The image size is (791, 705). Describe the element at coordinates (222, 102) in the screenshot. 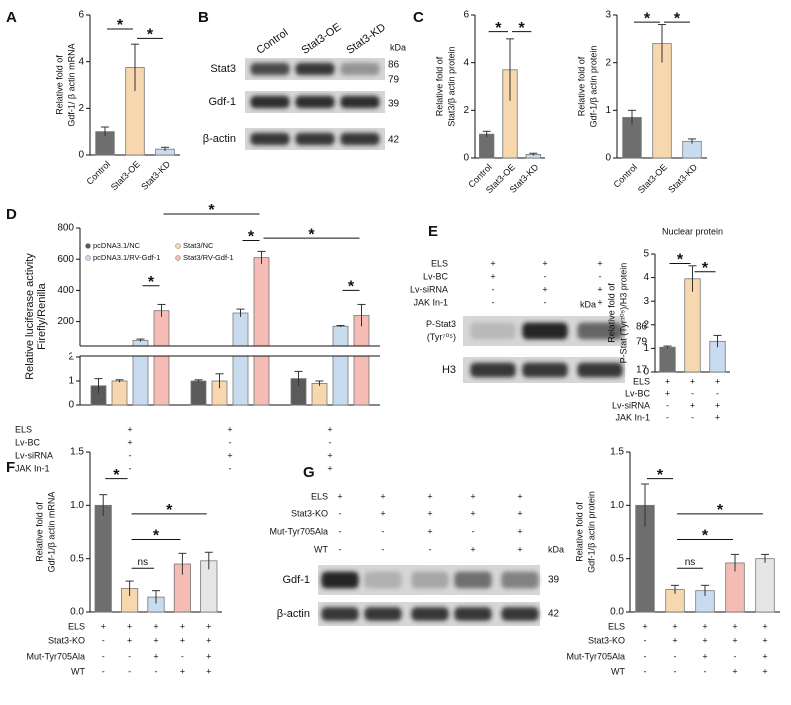

I see `row-label: Gdf-1` at that location.